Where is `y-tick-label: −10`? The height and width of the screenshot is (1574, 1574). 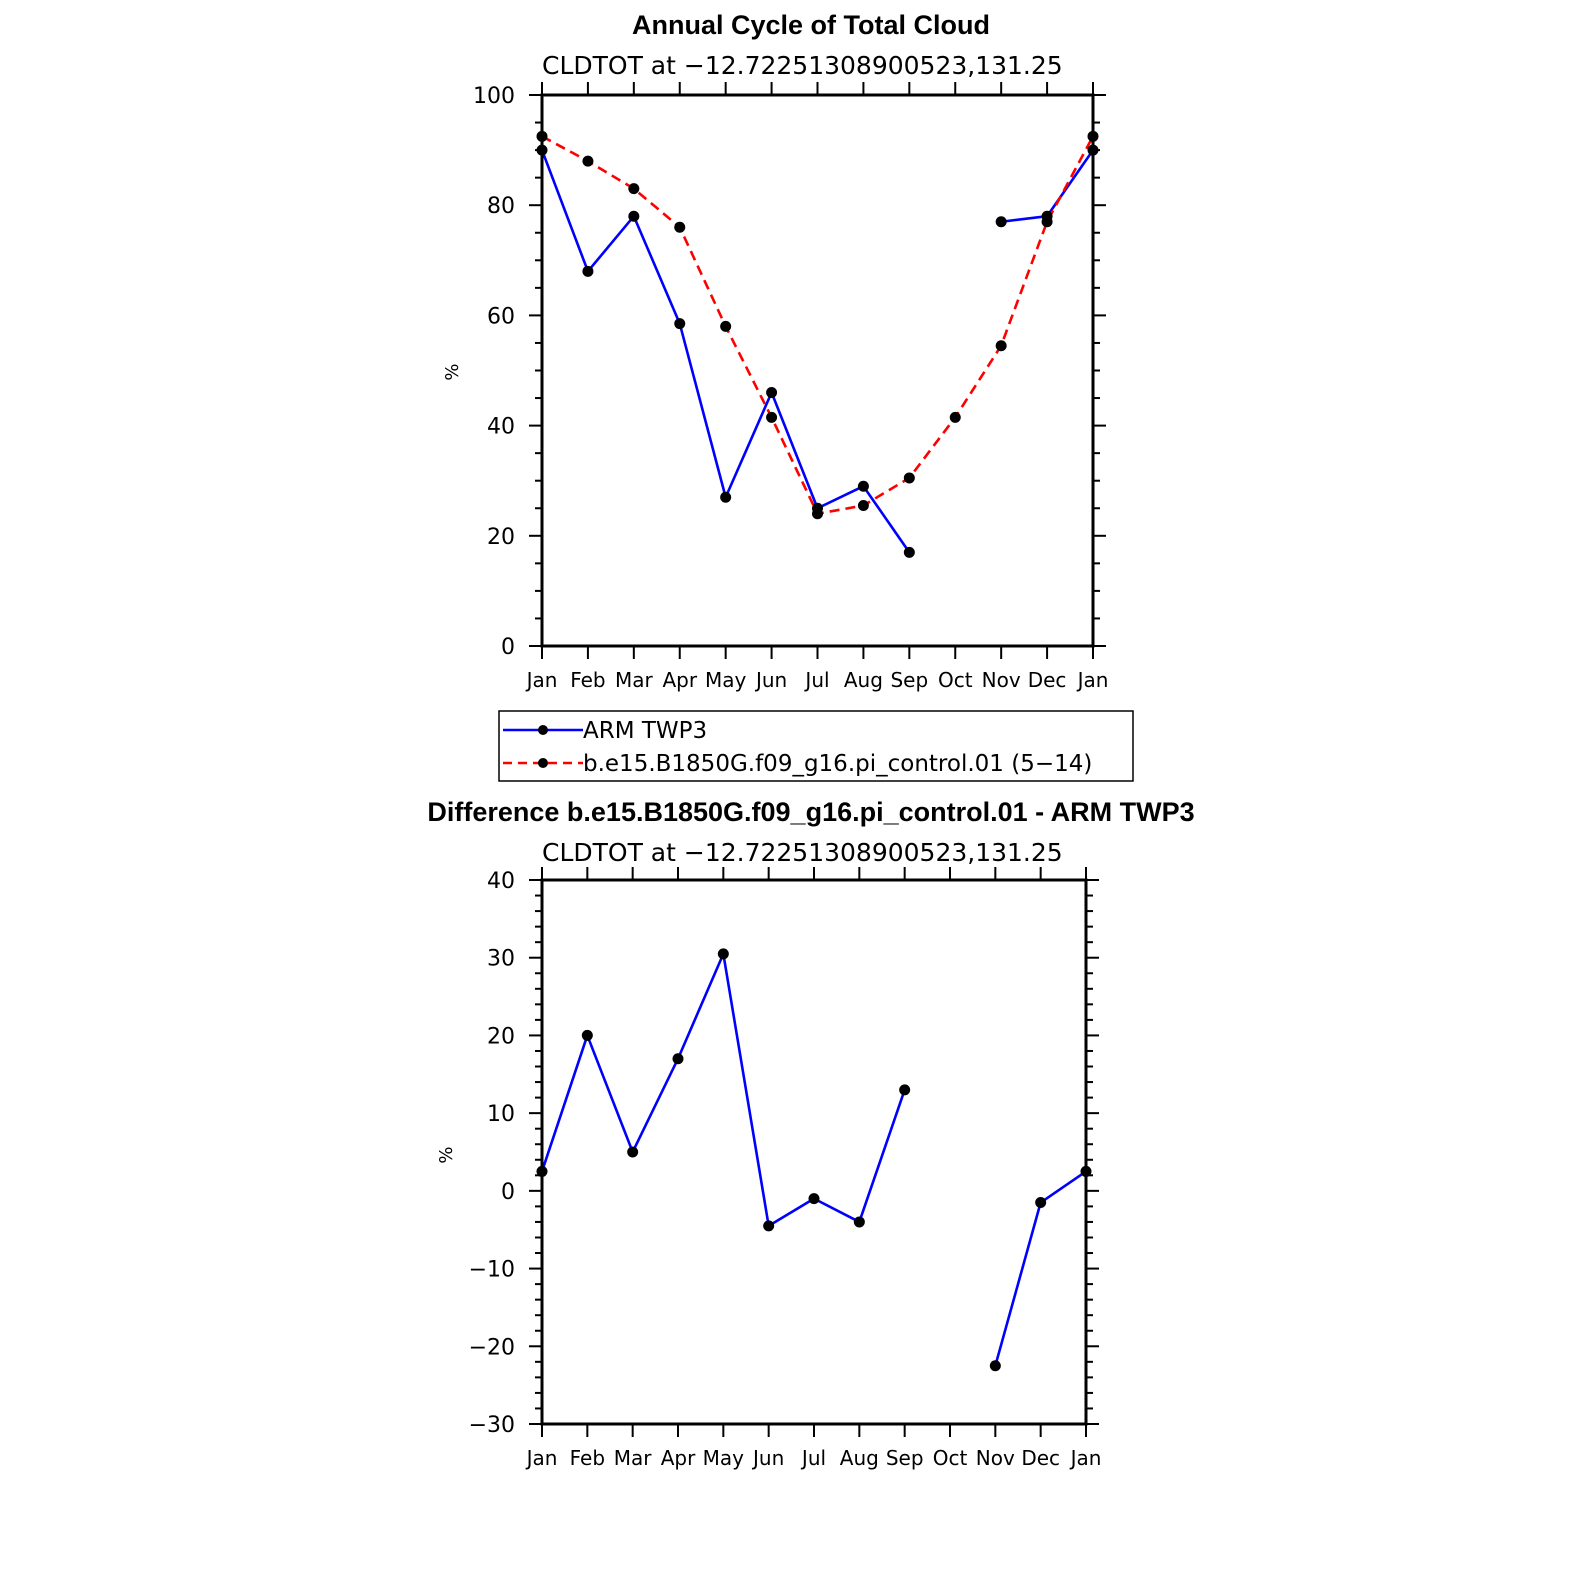 y-tick-label: −10 is located at coordinates (492, 1270).